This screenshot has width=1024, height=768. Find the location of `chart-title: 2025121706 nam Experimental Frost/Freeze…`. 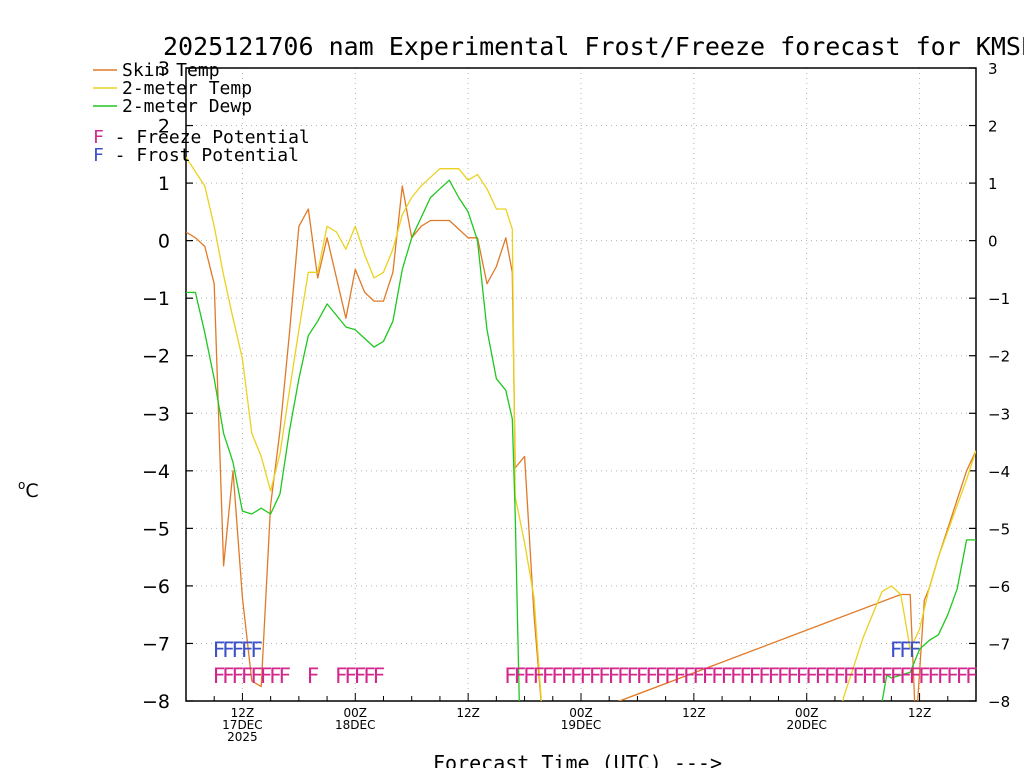

chart-title: 2025121706 nam Experimental Frost/Freeze… is located at coordinates (593, 46).